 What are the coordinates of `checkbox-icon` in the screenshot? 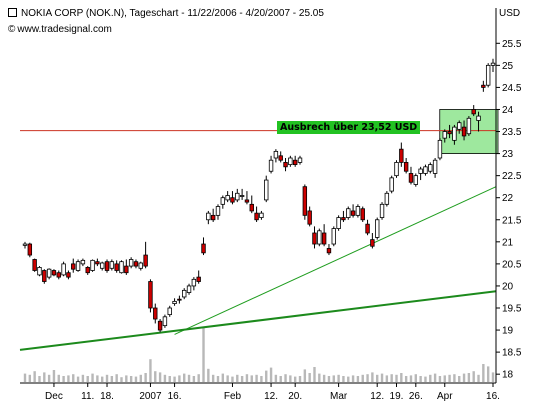 It's located at (12, 12).